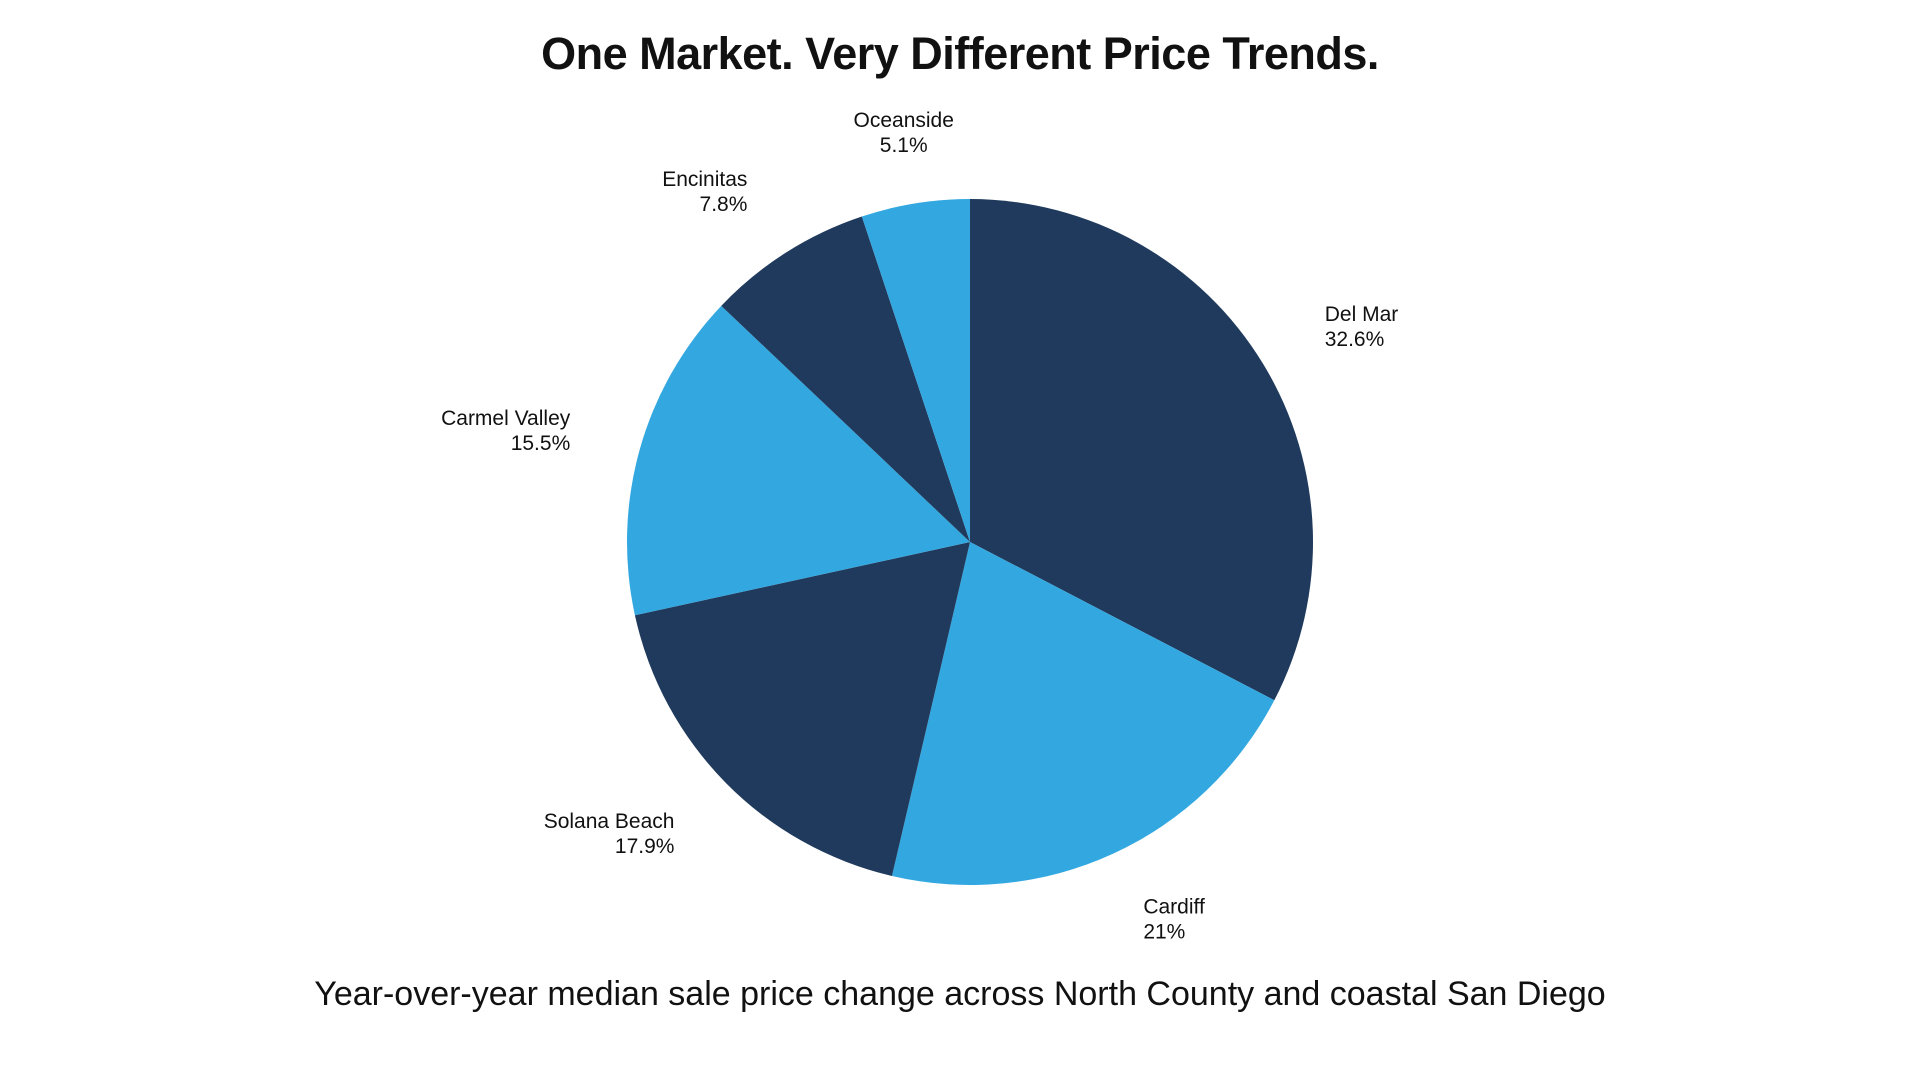 The width and height of the screenshot is (1920, 1080). Describe the element at coordinates (724, 204) in the screenshot. I see `slice-value-encinitas: 7.8%` at that location.